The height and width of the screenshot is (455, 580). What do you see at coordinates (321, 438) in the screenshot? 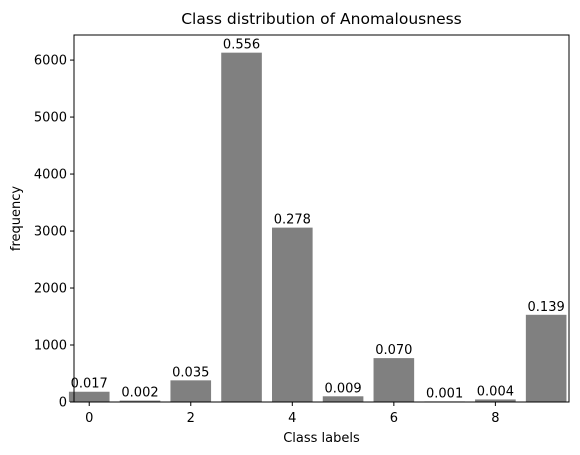
I see `x-axis-label: Class labels` at bounding box center [321, 438].